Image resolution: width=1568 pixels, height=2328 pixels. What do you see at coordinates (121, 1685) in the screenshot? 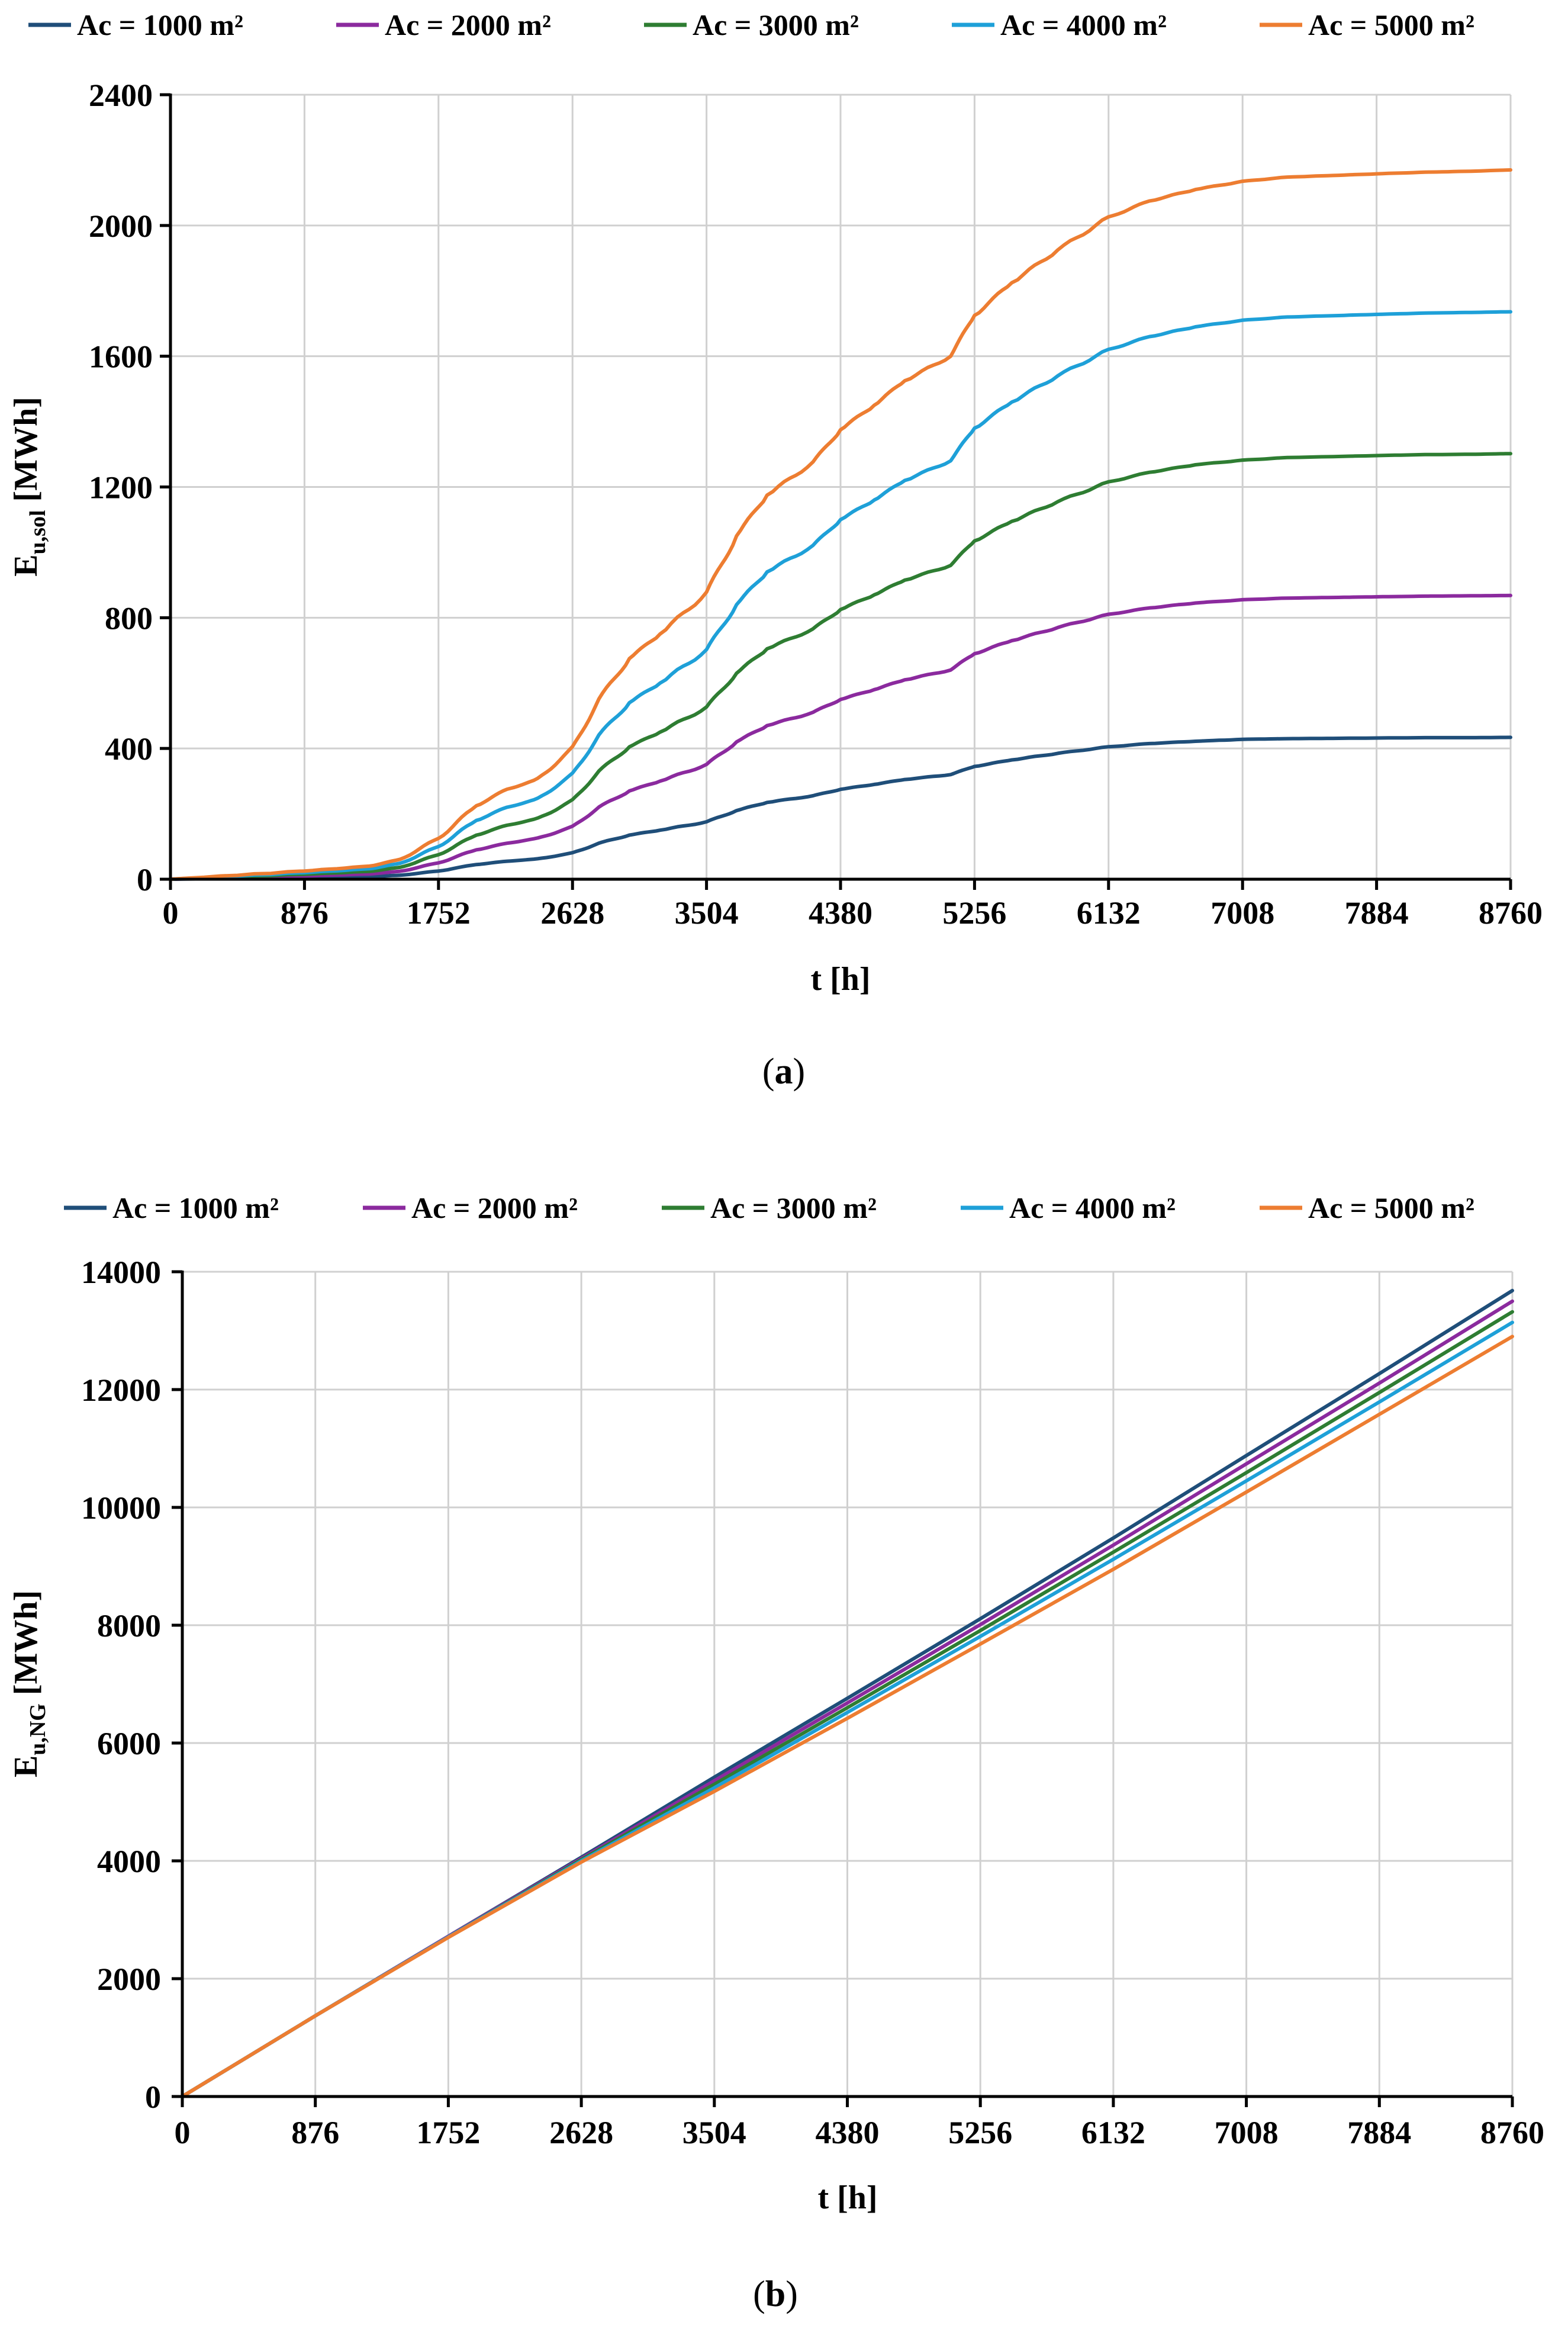
I see `y-tick-labels: 0 2000 4000 6000 8000 10000 12000 14000` at bounding box center [121, 1685].